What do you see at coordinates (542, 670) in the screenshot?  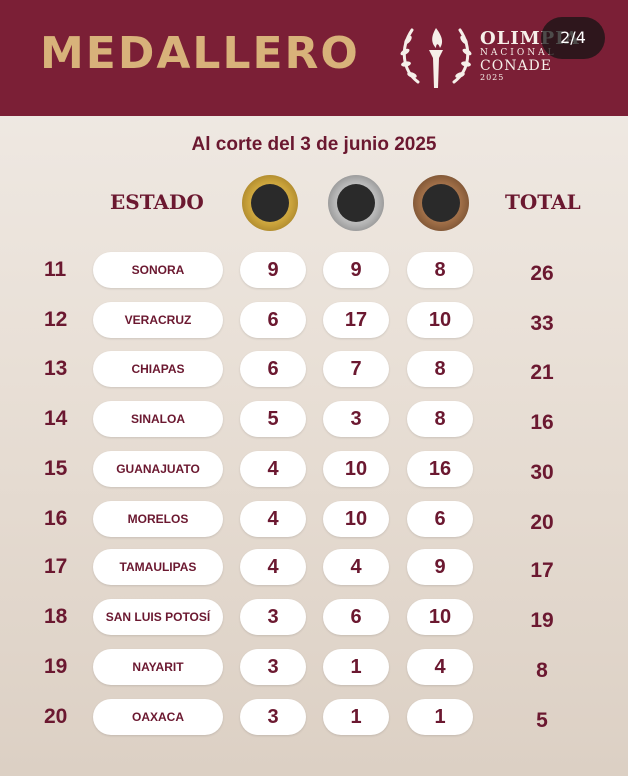 I see `total-count: 8` at bounding box center [542, 670].